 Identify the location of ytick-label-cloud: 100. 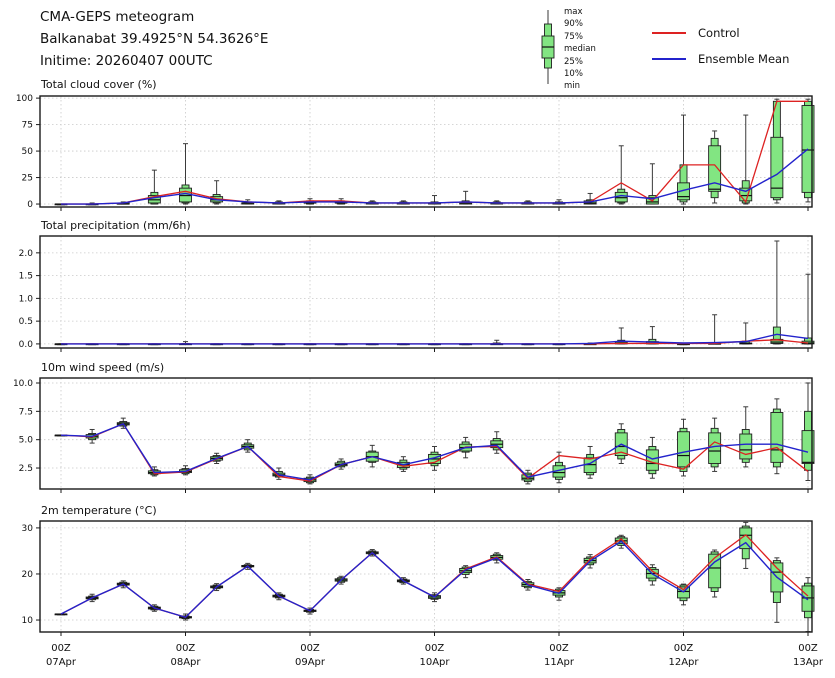
(24, 99).